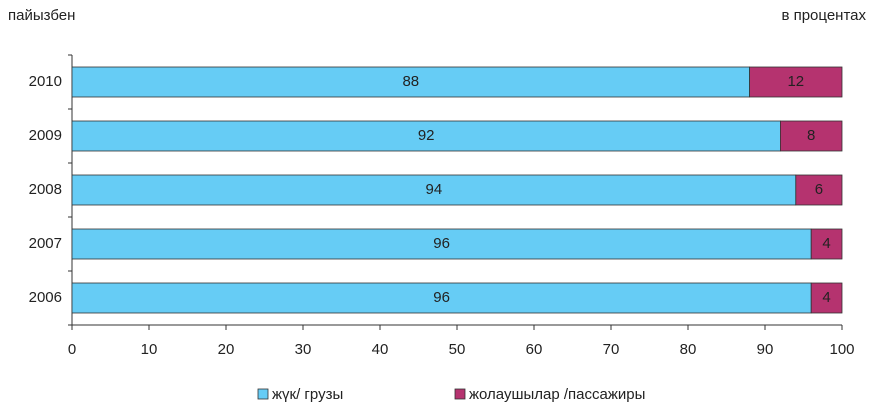 The width and height of the screenshot is (873, 406). Describe the element at coordinates (841, 349) in the screenshot. I see `x-tick-label: 100` at that location.